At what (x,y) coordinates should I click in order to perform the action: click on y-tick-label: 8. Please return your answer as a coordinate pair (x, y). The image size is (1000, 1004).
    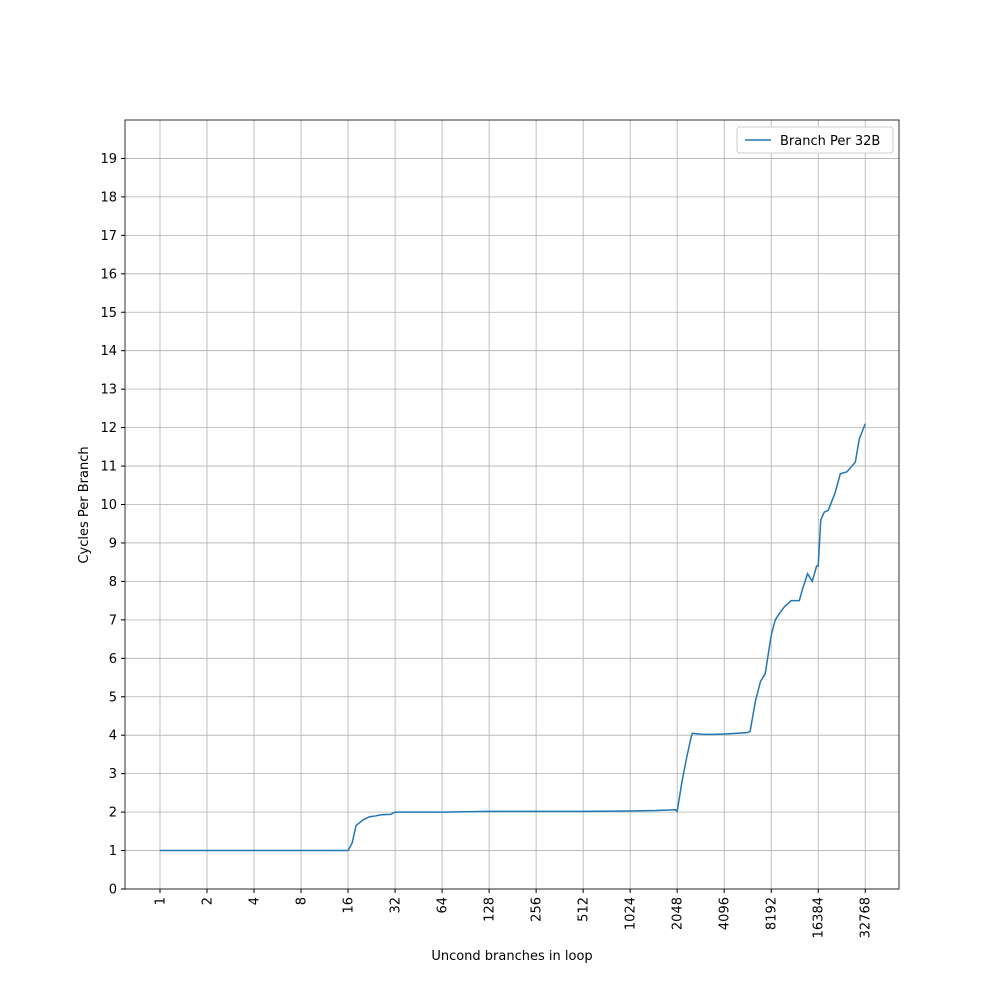
    Looking at the image, I should click on (113, 582).